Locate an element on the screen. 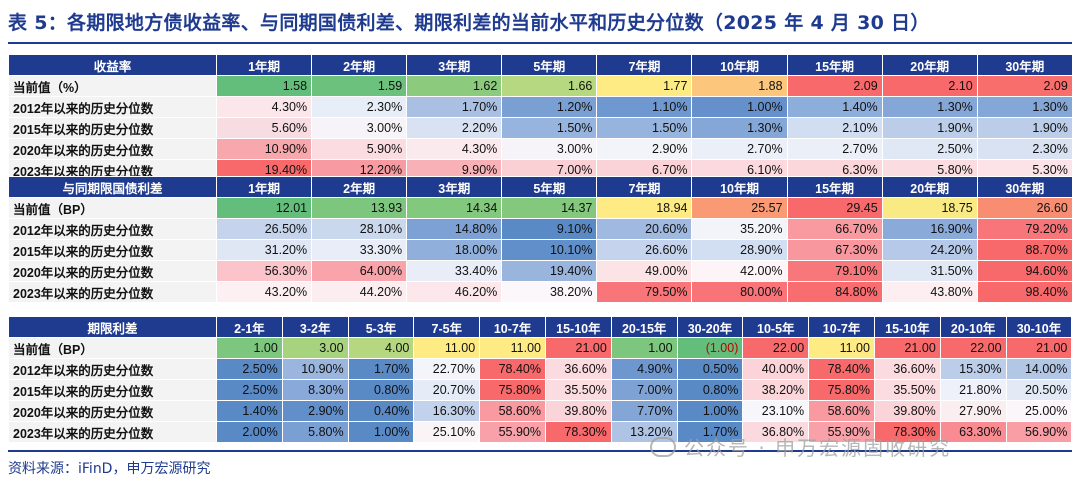 This screenshot has width=1080, height=493. table-cell: 5.60% is located at coordinates (264, 128).